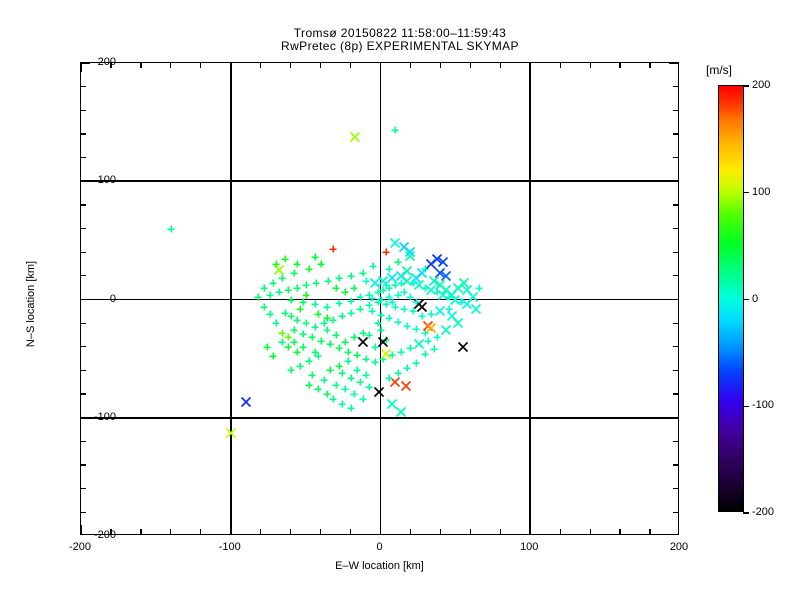 The height and width of the screenshot is (600, 800). Describe the element at coordinates (104, 535) in the screenshot. I see `y-tick-label: -200` at that location.